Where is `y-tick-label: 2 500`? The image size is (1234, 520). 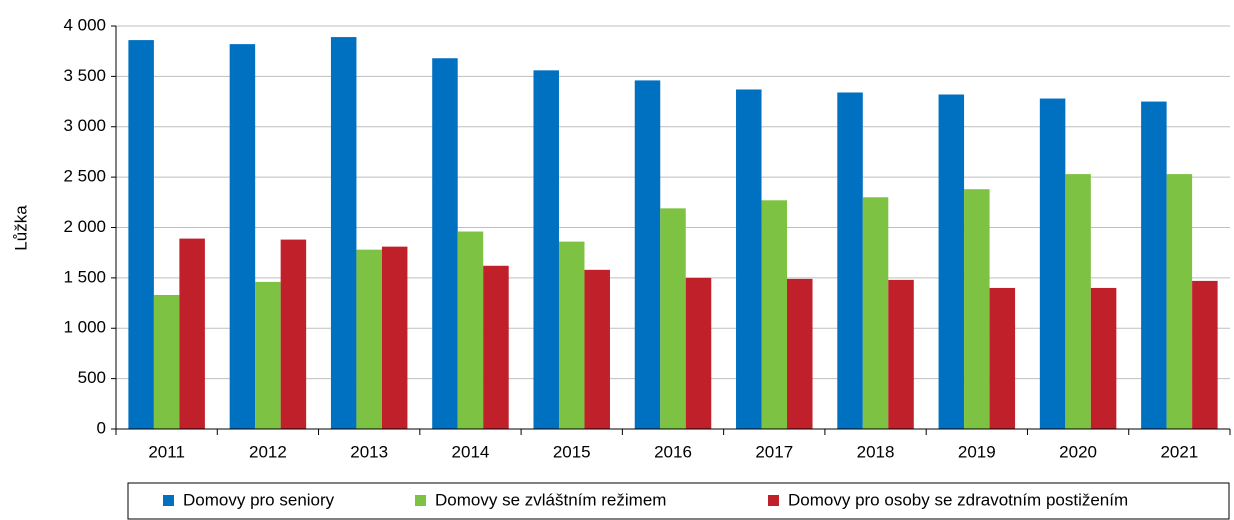 y-tick-label: 2 500 is located at coordinates (84, 176).